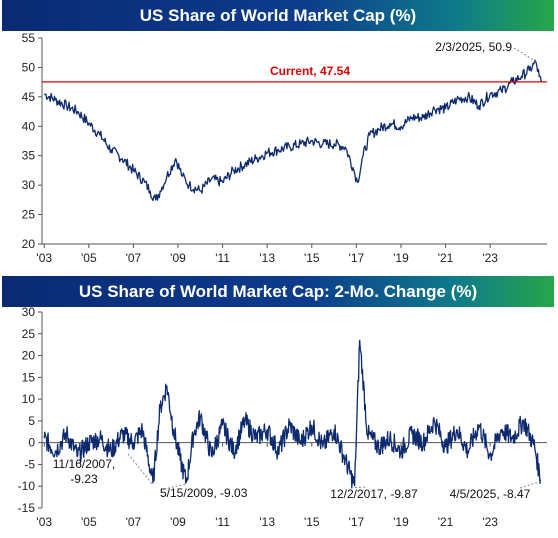 The width and height of the screenshot is (558, 538). Describe the element at coordinates (89, 258) in the screenshot. I see `share-x-tick-label: '05` at that location.